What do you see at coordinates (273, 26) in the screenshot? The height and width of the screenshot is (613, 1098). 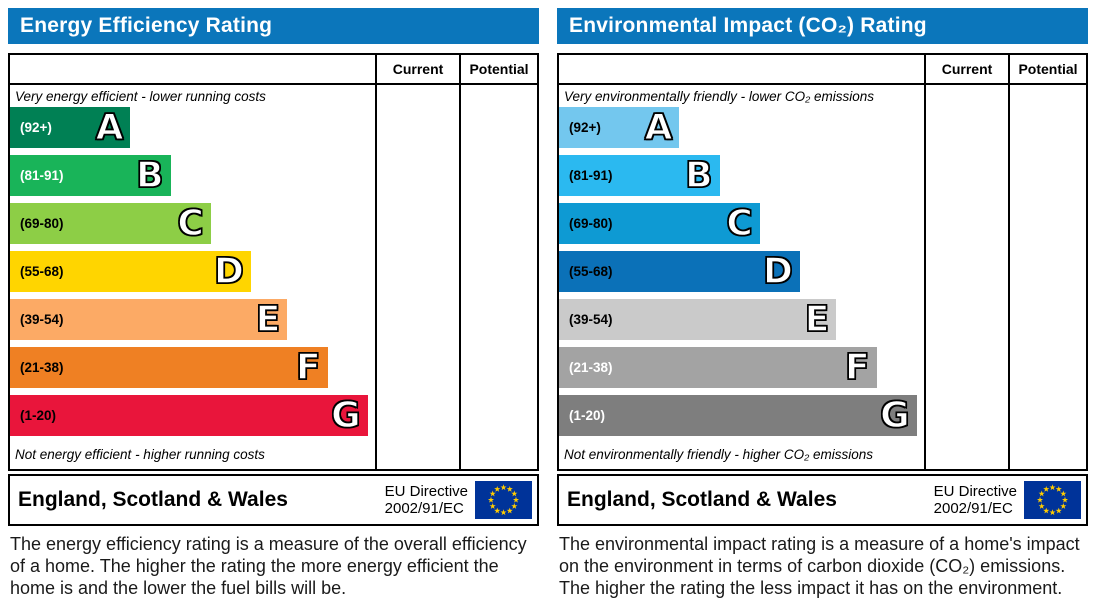 I see `energy-panel-title: Energy Efficiency Rating` at bounding box center [273, 26].